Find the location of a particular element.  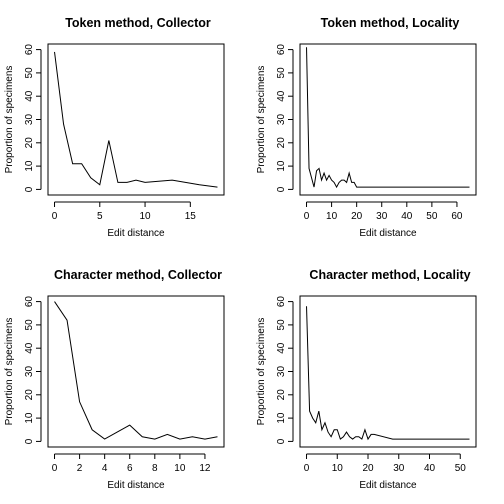

x-tick-label: 4 is located at coordinates (105, 468).